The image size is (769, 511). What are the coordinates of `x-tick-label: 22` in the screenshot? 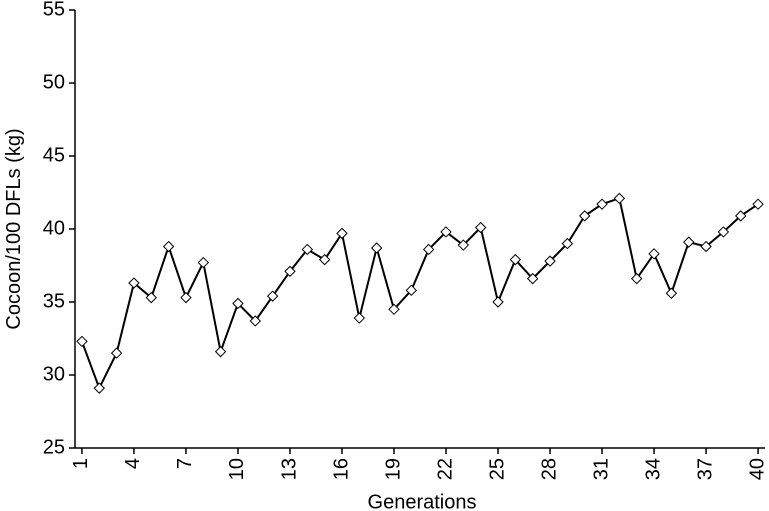 It's located at (445, 469).